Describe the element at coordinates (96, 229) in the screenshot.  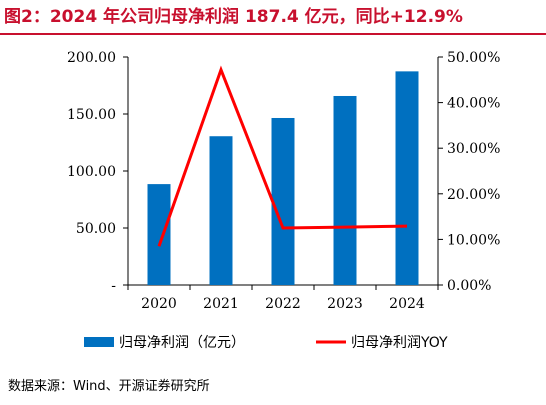
I see `y-left-tick-label: 50.00` at that location.